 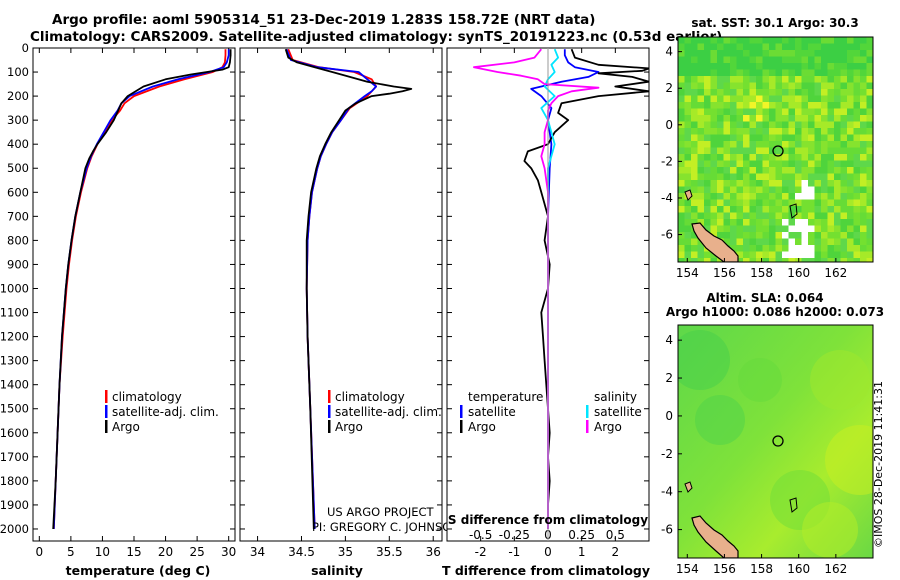 What do you see at coordinates (761, 569) in the screenshot?
I see `lon-tick-label: 158` at bounding box center [761, 569].